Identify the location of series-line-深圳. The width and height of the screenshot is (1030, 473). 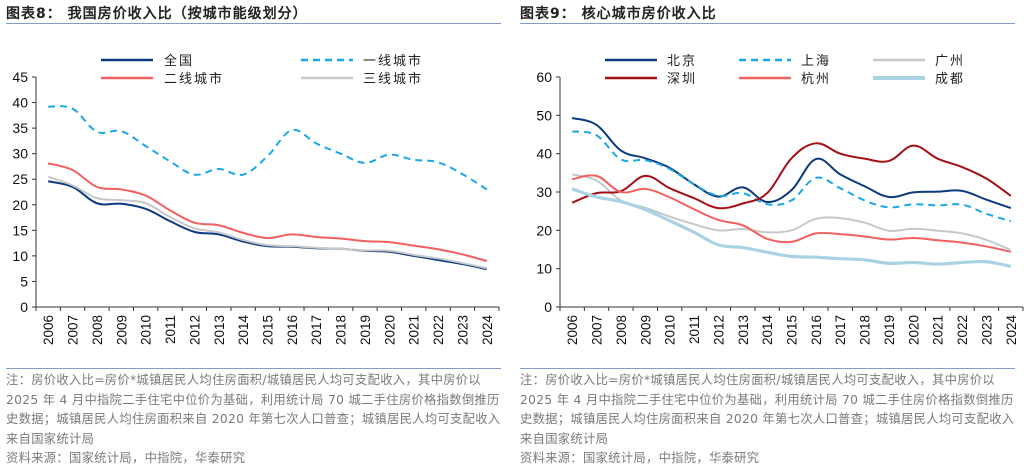
(791, 176).